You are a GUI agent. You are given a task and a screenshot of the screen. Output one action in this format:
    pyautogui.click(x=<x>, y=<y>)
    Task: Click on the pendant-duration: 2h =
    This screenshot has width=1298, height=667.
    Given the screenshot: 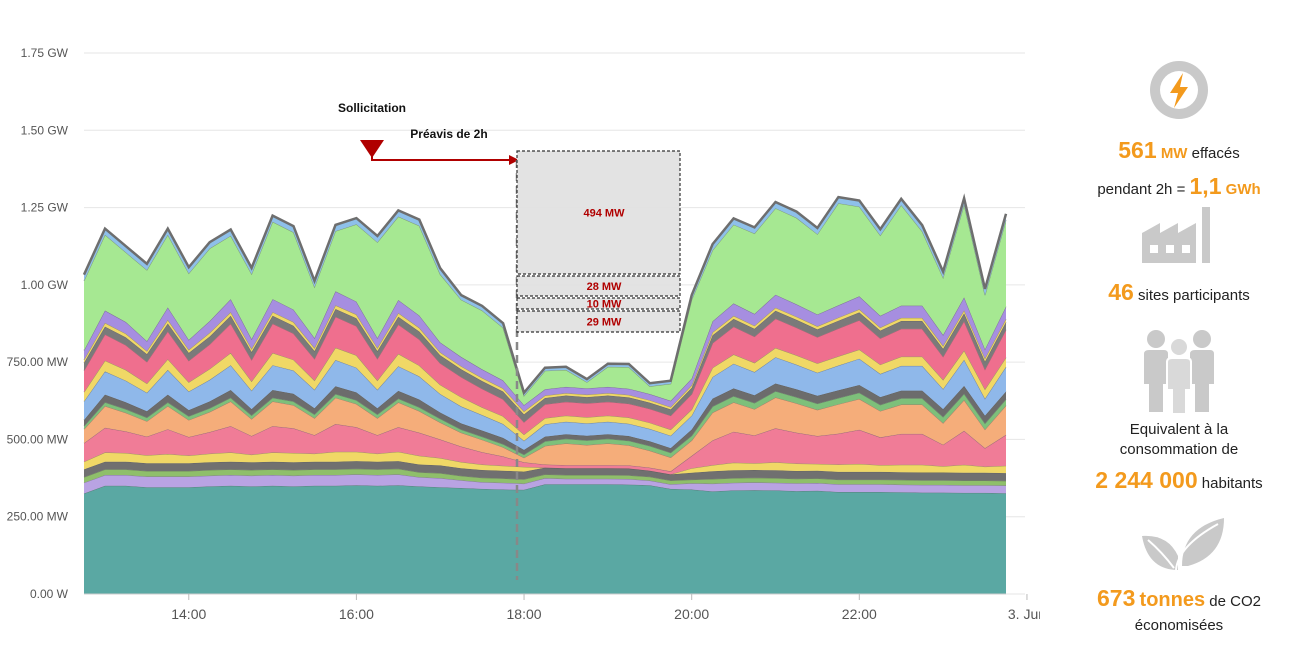 What is the action you would take?
    pyautogui.click(x=1170, y=189)
    